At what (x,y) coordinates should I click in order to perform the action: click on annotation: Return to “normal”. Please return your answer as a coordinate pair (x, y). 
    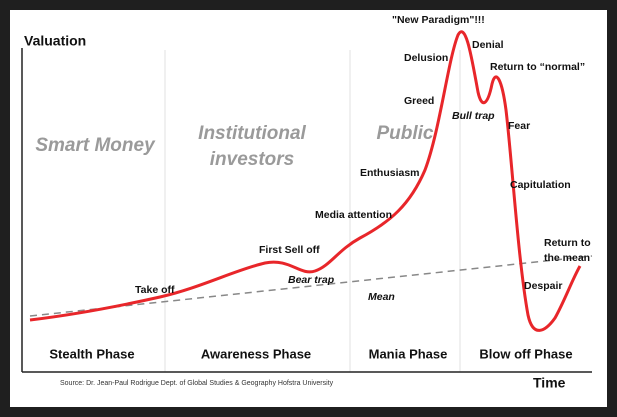
    Looking at the image, I should click on (537, 67).